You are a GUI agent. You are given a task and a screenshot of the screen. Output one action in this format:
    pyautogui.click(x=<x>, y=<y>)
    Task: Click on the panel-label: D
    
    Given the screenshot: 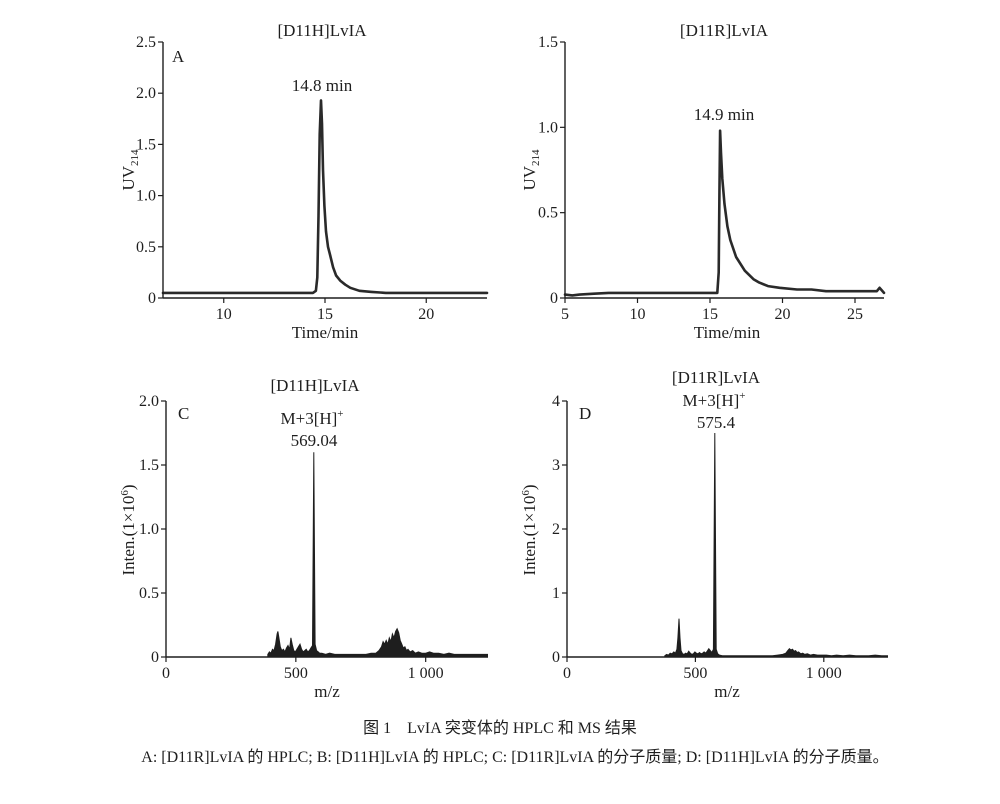 What is the action you would take?
    pyautogui.click(x=585, y=413)
    